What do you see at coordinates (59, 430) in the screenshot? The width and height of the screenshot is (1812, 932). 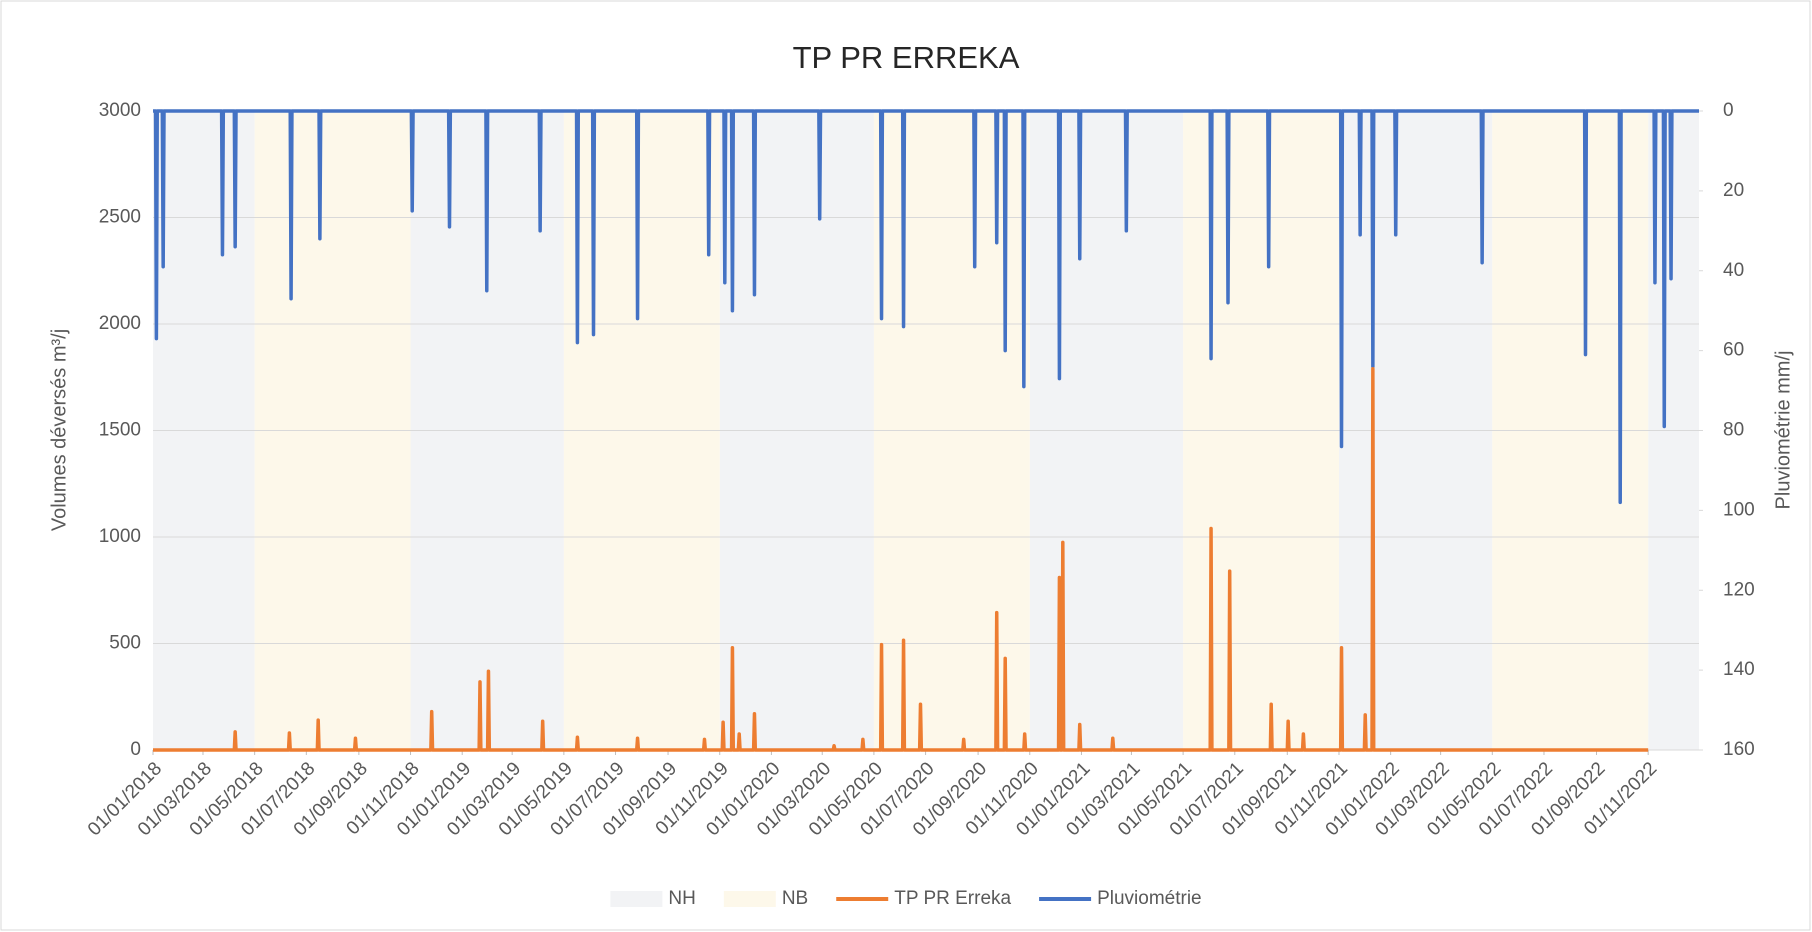 I see `y-axis-title: Volumes déversés m³/j` at bounding box center [59, 430].